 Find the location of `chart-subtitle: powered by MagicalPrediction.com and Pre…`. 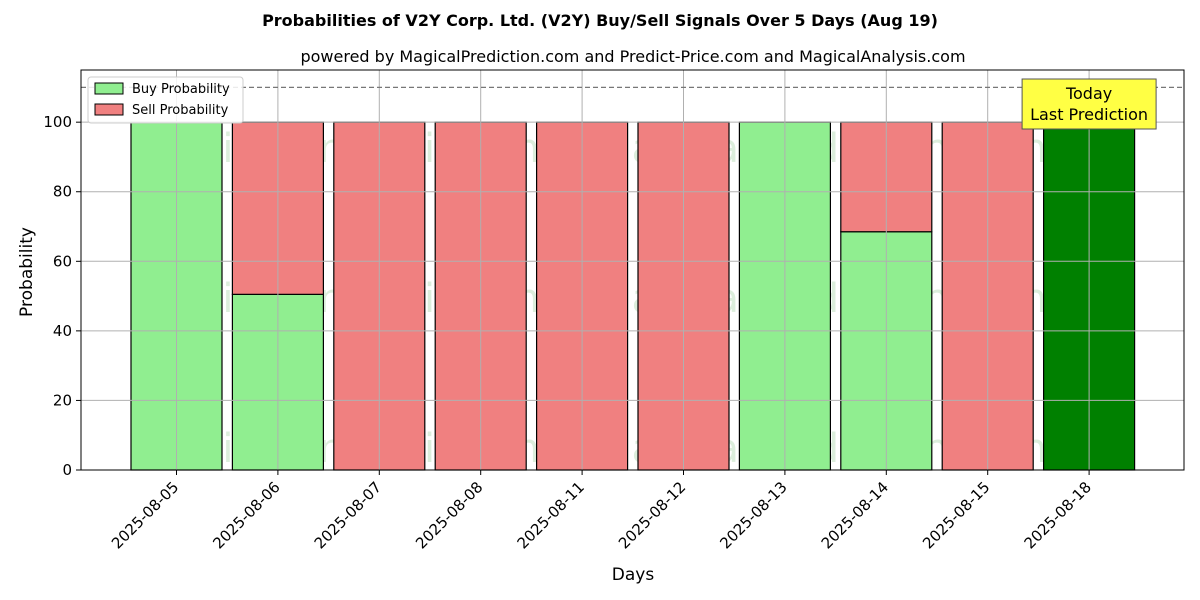

chart-subtitle: powered by MagicalPrediction.com and Pre… is located at coordinates (632, 56).